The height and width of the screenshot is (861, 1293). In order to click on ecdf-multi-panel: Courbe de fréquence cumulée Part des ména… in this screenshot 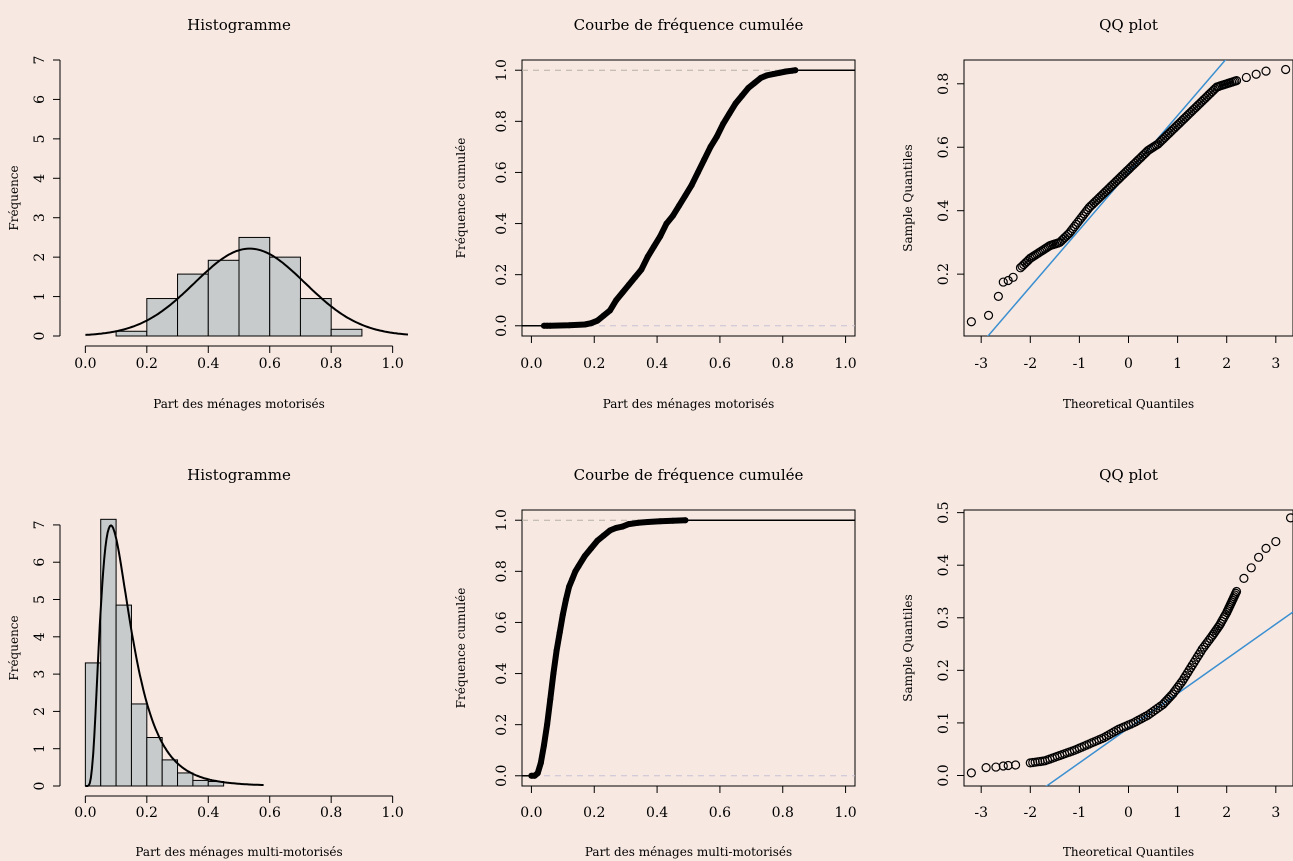, I will do `click(655, 662)`.